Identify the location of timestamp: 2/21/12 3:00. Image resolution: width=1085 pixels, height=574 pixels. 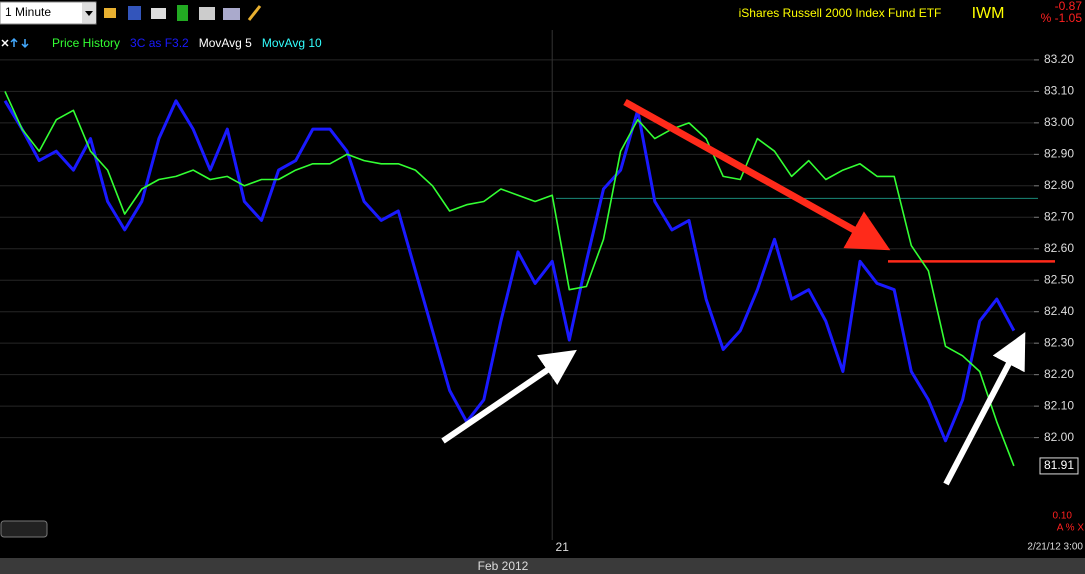
(1055, 547).